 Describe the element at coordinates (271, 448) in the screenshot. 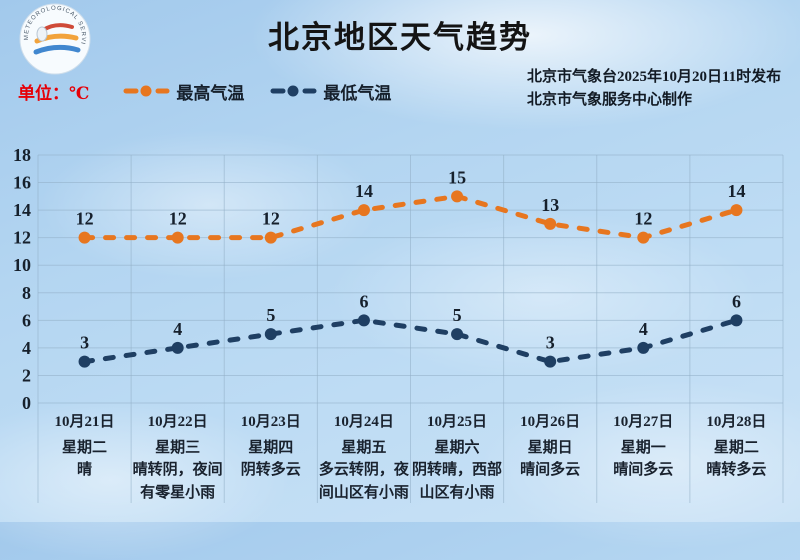

I see `forecast-weekday: 星期四` at that location.